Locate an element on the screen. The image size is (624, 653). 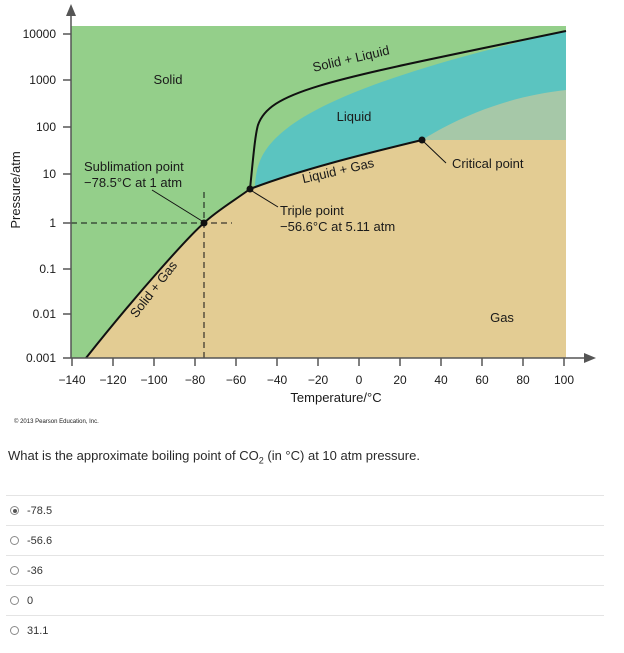
question-part: (in °C) at 10 atm pressure. is located at coordinates (341, 455).